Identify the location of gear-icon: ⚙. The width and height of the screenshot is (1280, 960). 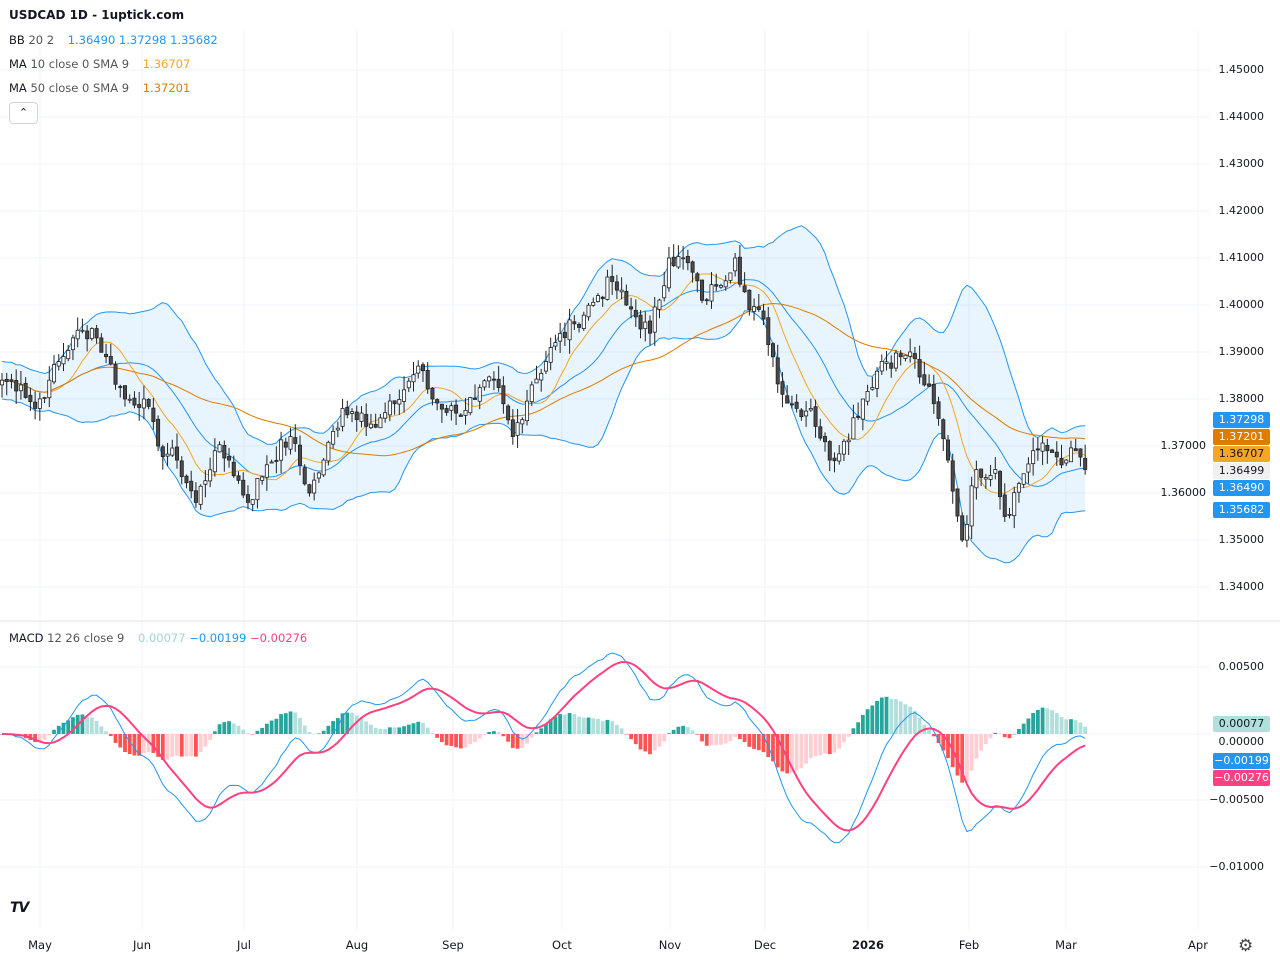
(1246, 946).